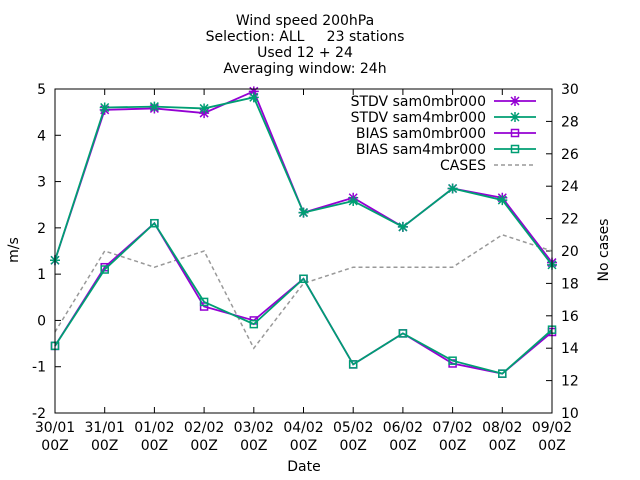 Image resolution: width=640 pixels, height=480 pixels. Describe the element at coordinates (570, 349) in the screenshot. I see `y2-tick-label: 14` at that location.